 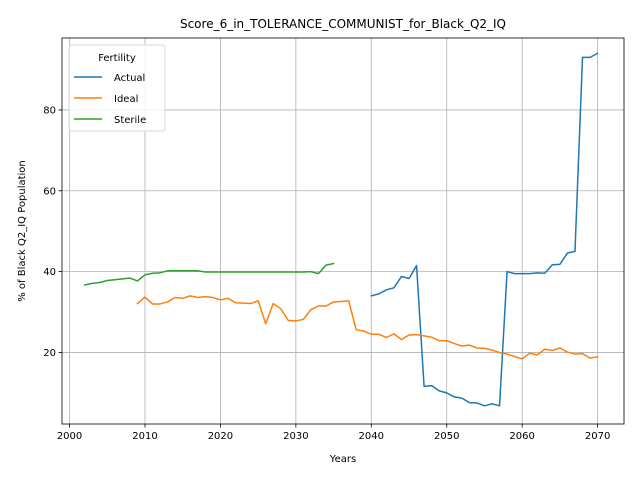 What do you see at coordinates (521, 436) in the screenshot?
I see `x-tick-label: 2060` at bounding box center [521, 436].